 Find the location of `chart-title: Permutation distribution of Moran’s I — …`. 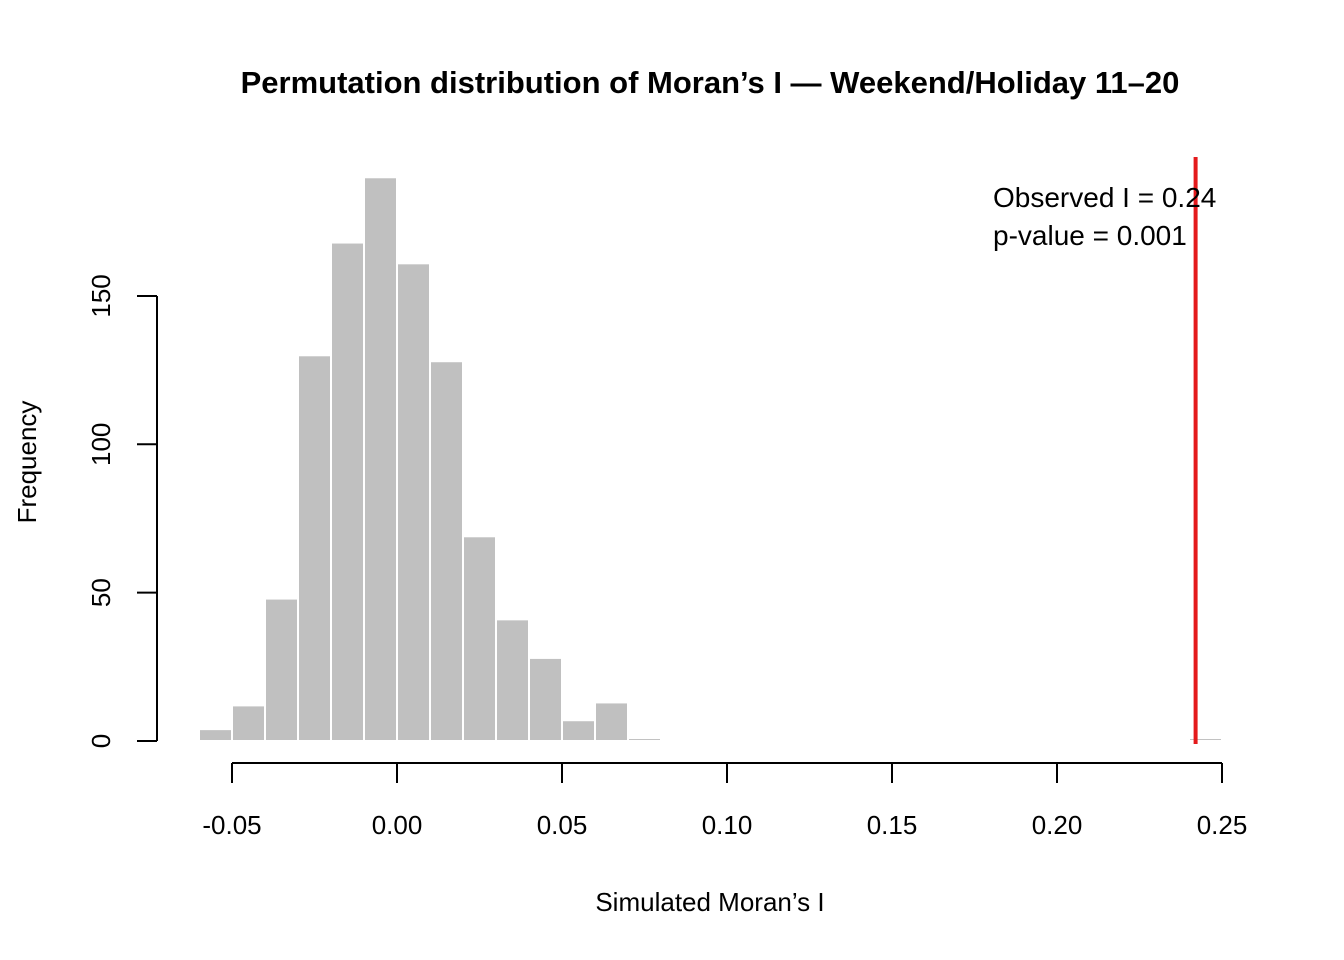

chart-title: Permutation distribution of Moran’s I — … is located at coordinates (710, 82).